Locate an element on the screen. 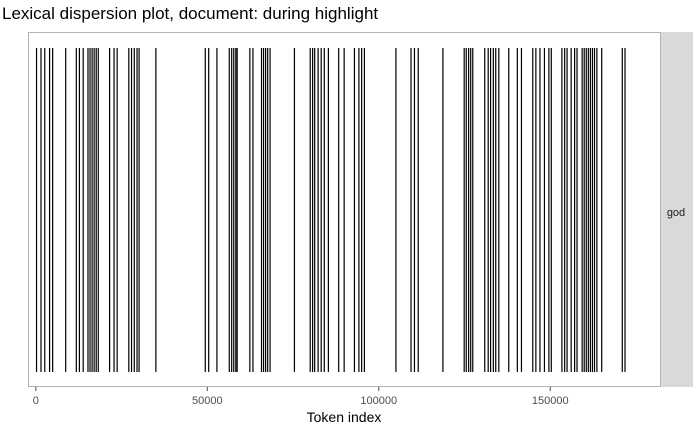 The image size is (700, 432). x-tick-label: 100000 is located at coordinates (378, 401).